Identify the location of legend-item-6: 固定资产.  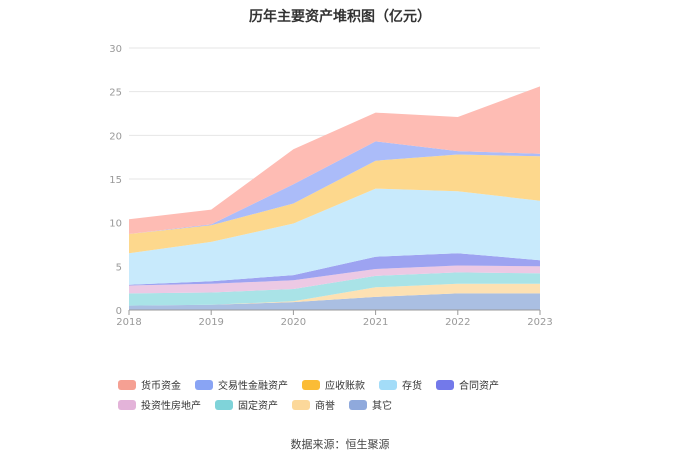
(246, 405).